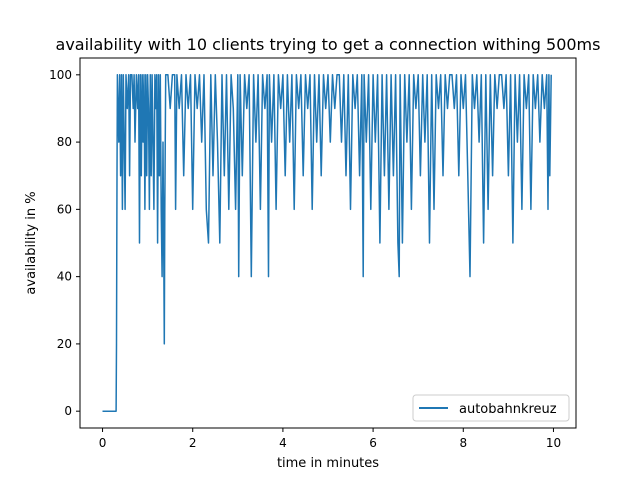 The image size is (640, 480). What do you see at coordinates (64, 142) in the screenshot?
I see `y-tick-label: 80` at bounding box center [64, 142].